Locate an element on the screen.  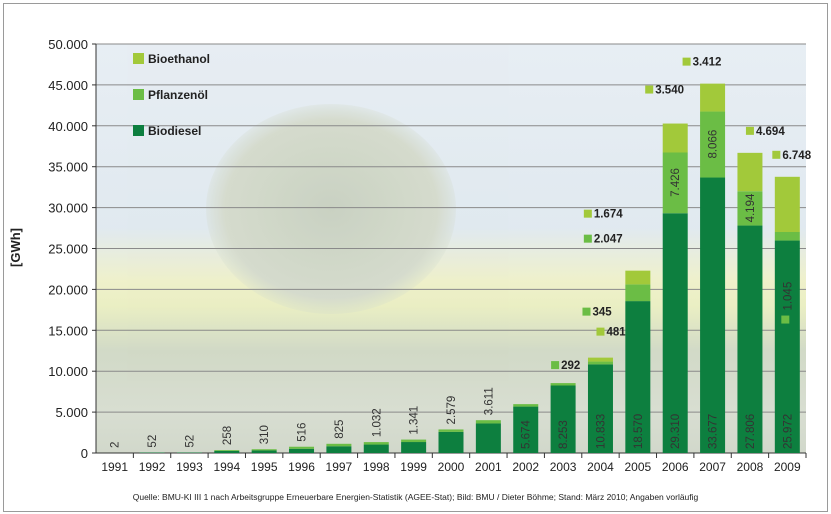
x-tick-label: 1996 is located at coordinates (301, 467).